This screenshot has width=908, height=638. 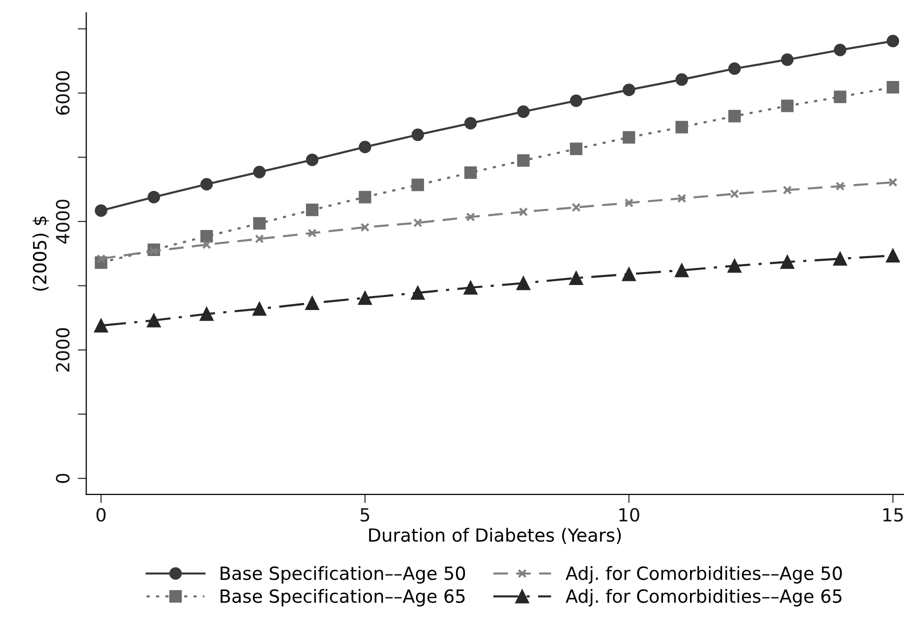 What do you see at coordinates (63, 478) in the screenshot?
I see `y-tick-label: 0` at bounding box center [63, 478].